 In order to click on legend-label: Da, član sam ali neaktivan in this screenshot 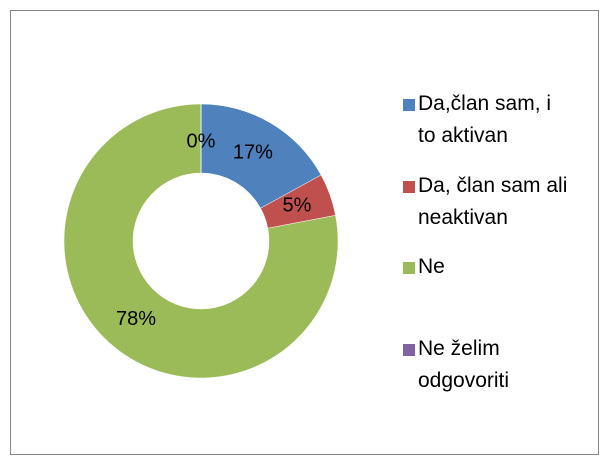, I will do `click(493, 201)`.